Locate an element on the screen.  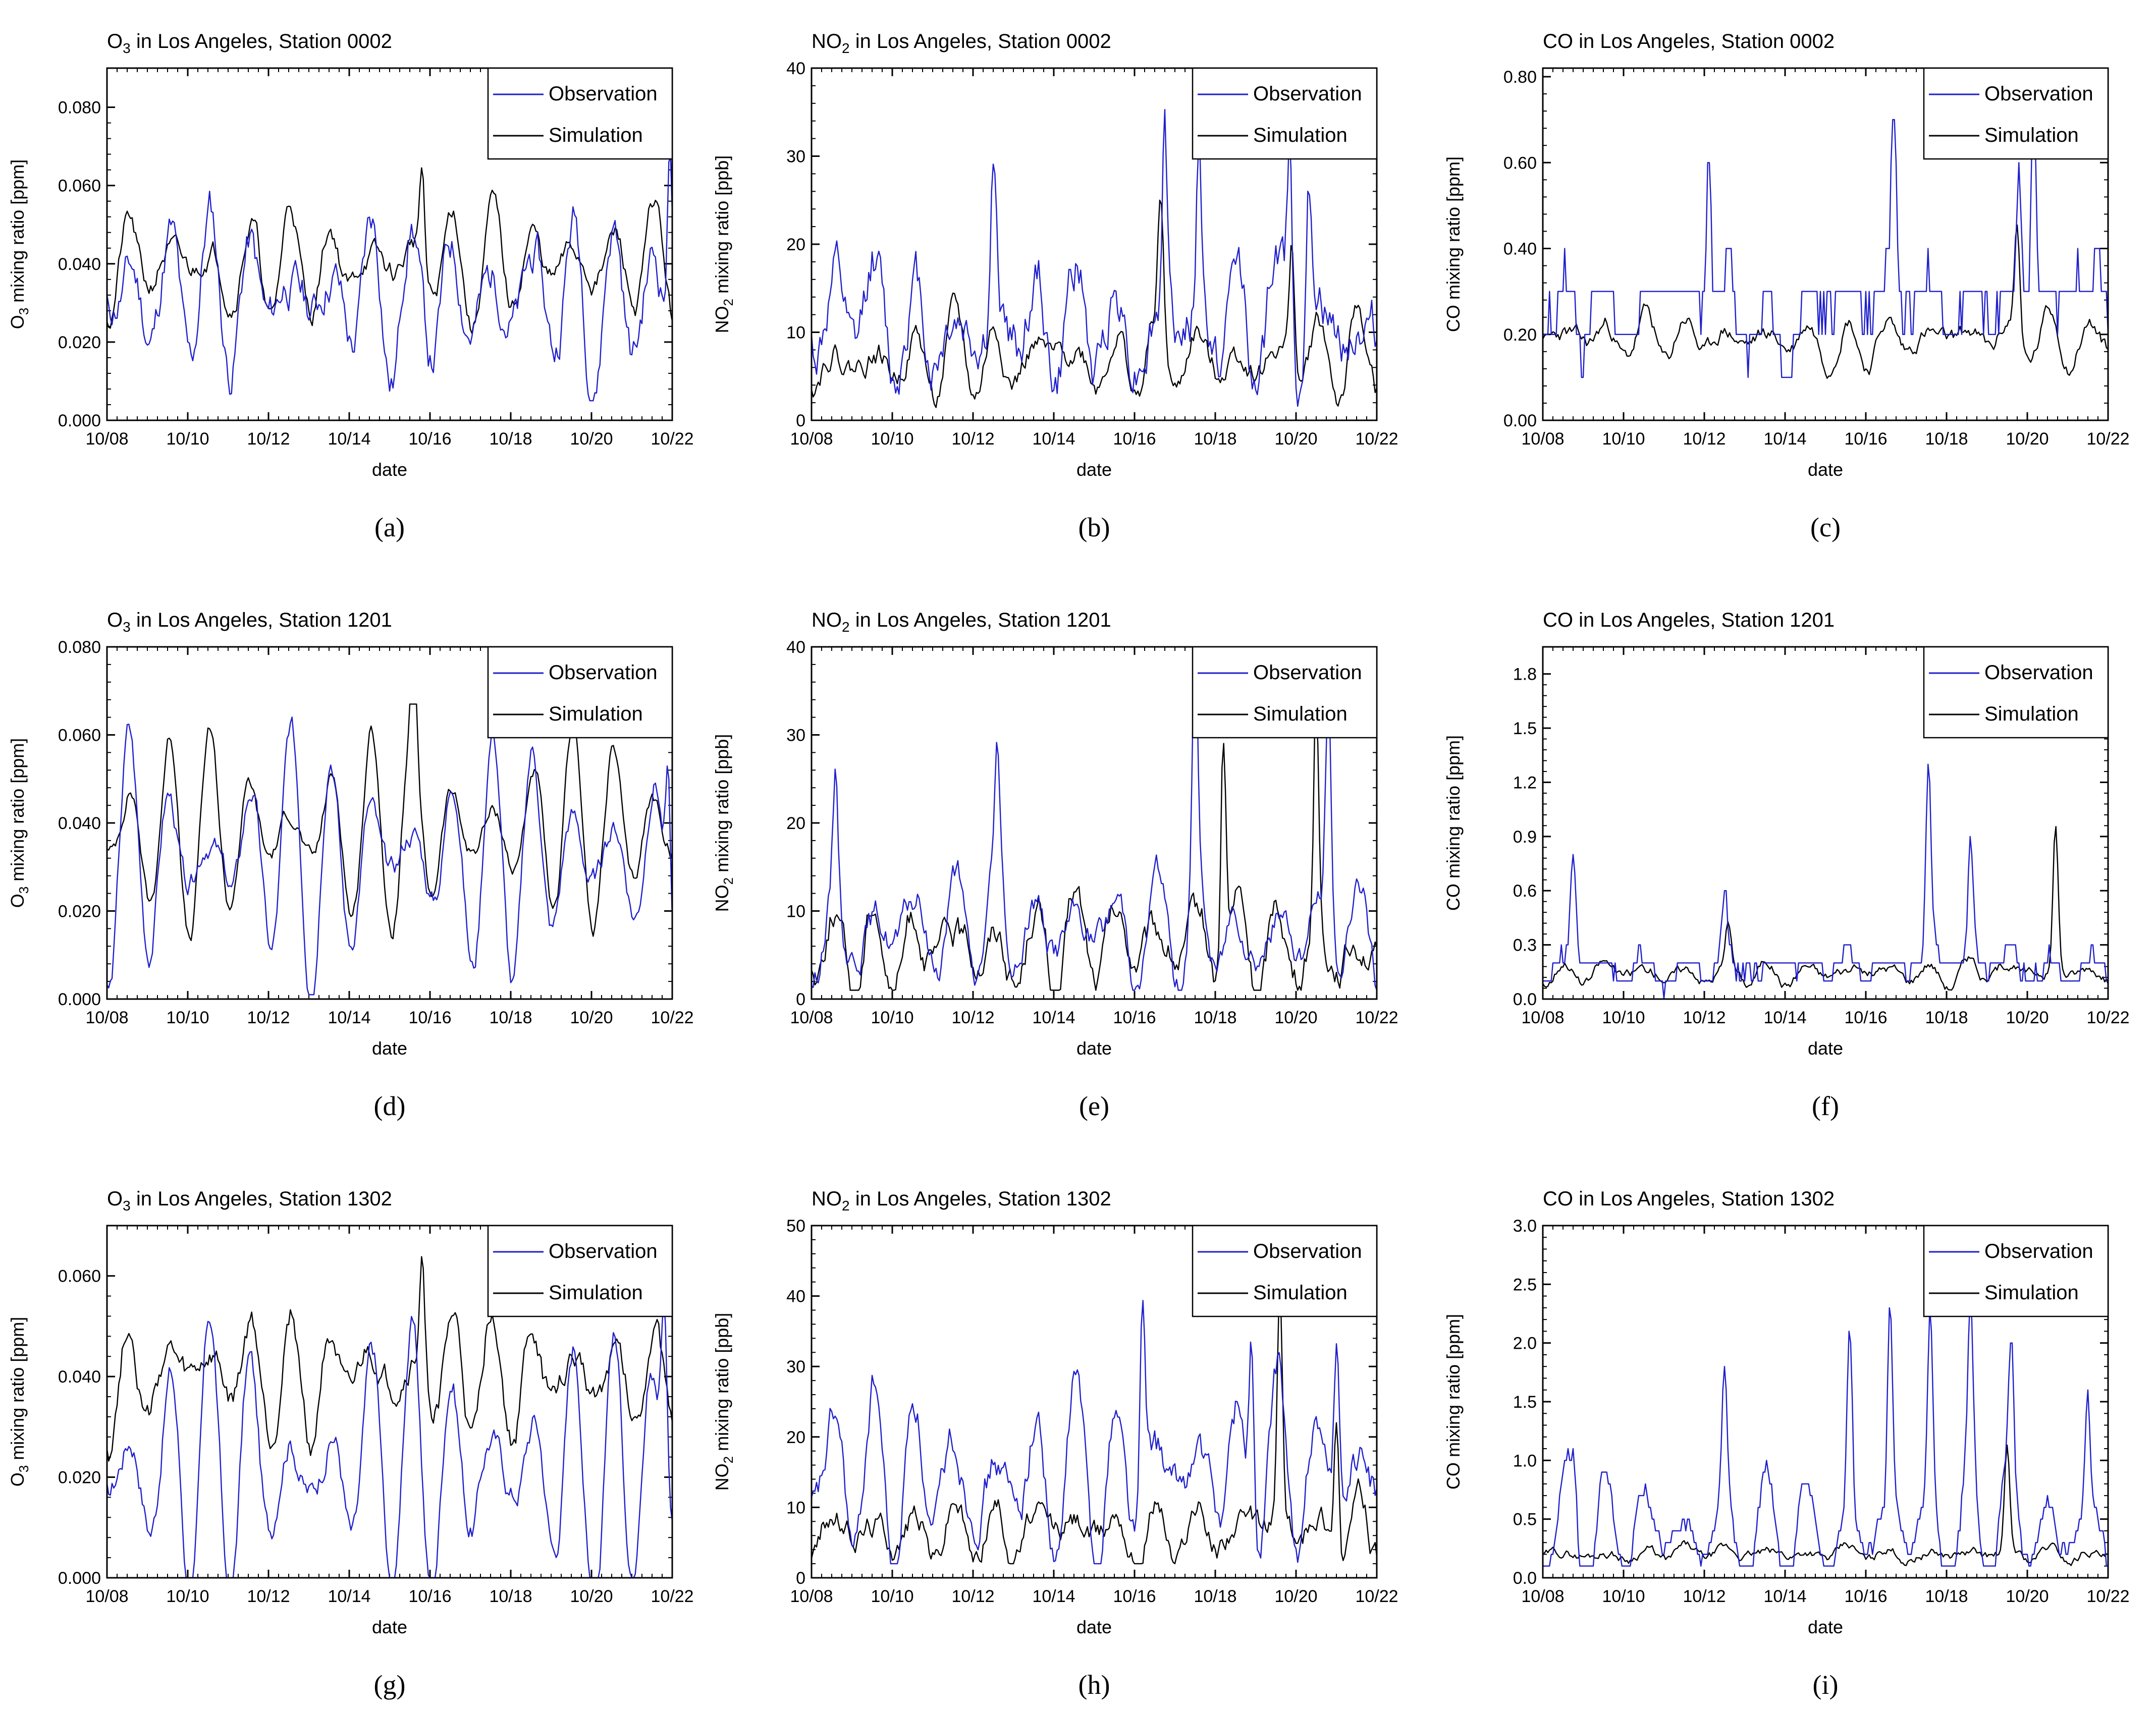
ylabel-species: CO is located at coordinates (1453, 897).